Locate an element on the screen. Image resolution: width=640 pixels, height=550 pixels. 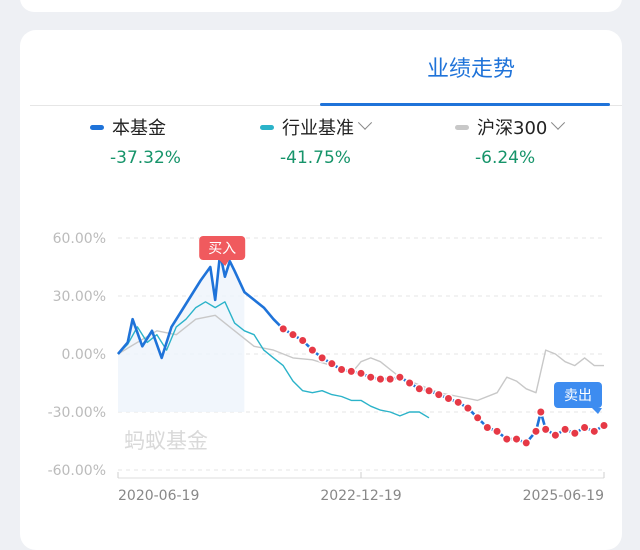
series-line-industry is located at coordinates (273, 360).